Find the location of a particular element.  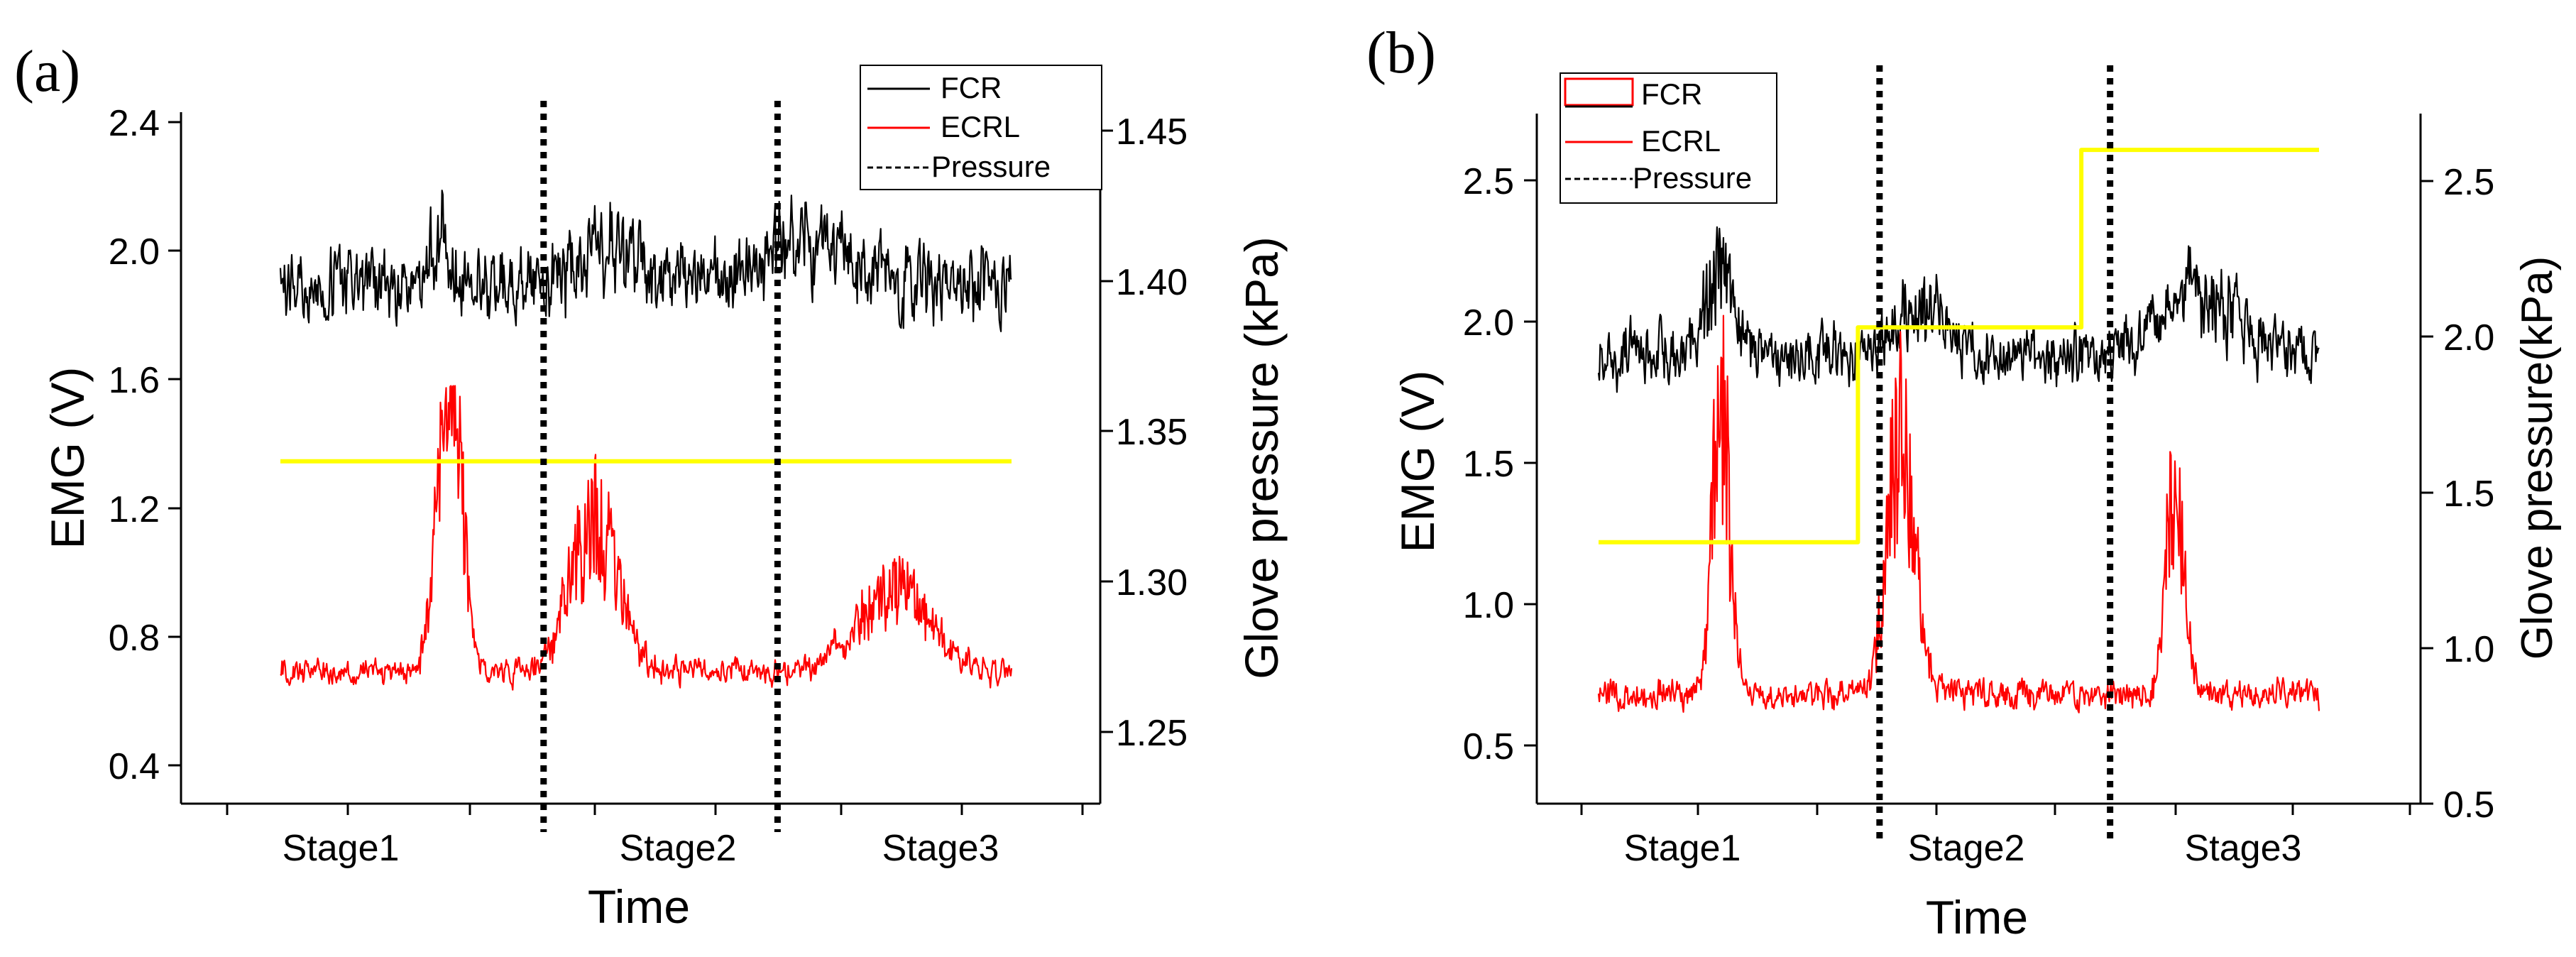

y-tick-left: 0.5 is located at coordinates (1500, 747).